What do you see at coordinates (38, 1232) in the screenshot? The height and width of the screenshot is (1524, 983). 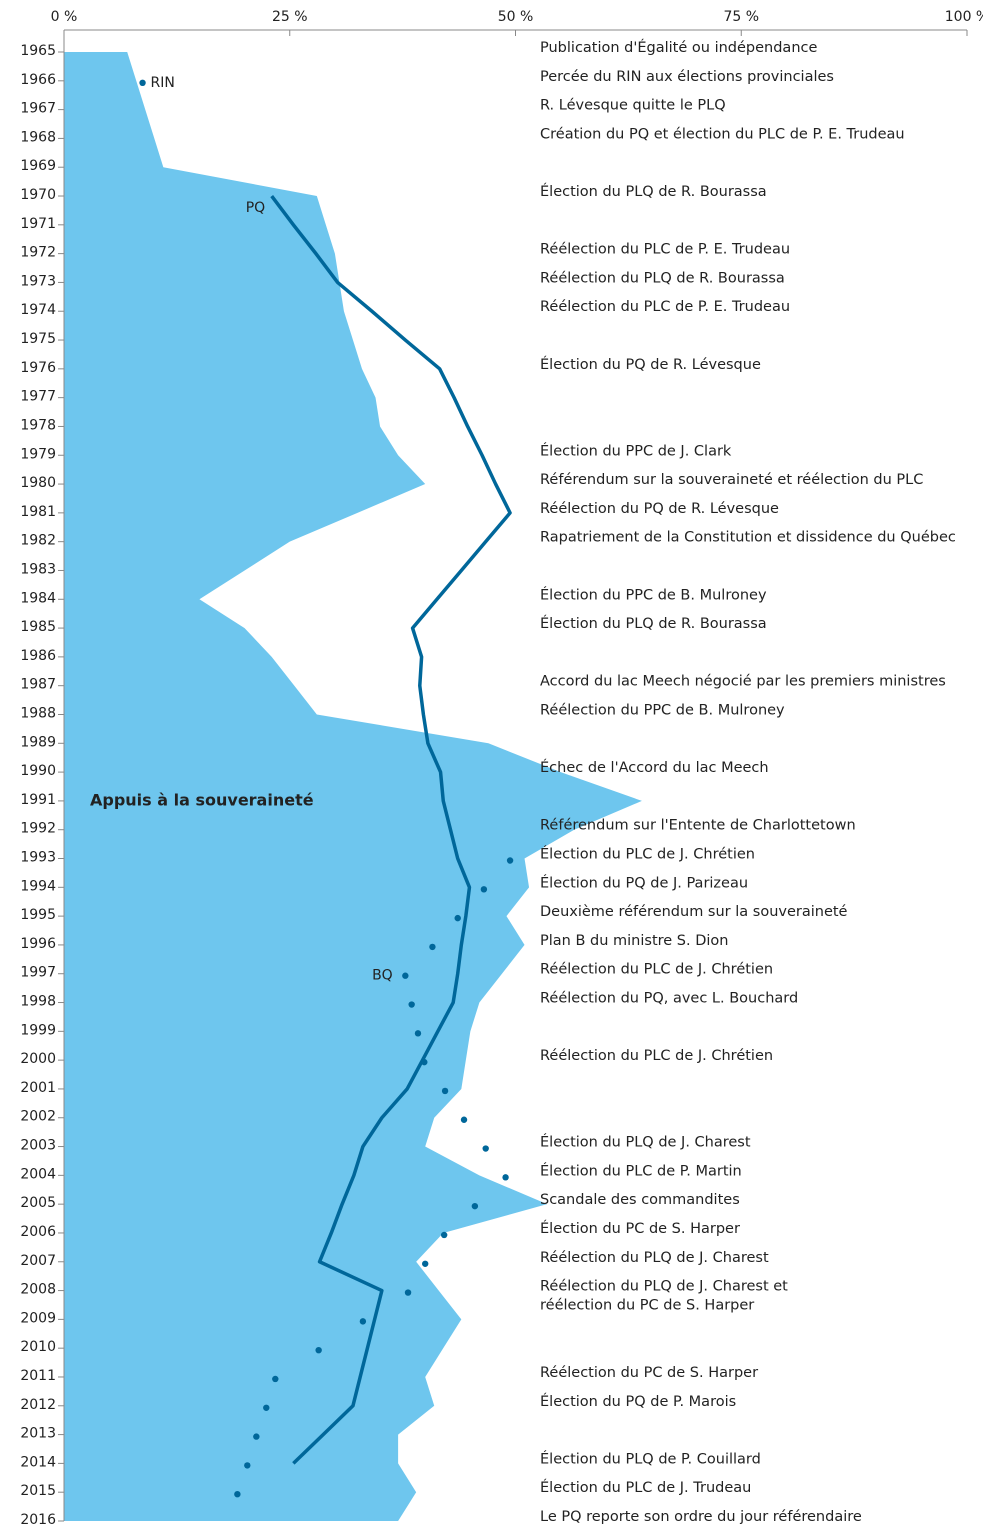 I see `y-tick-label: 2006` at bounding box center [38, 1232].